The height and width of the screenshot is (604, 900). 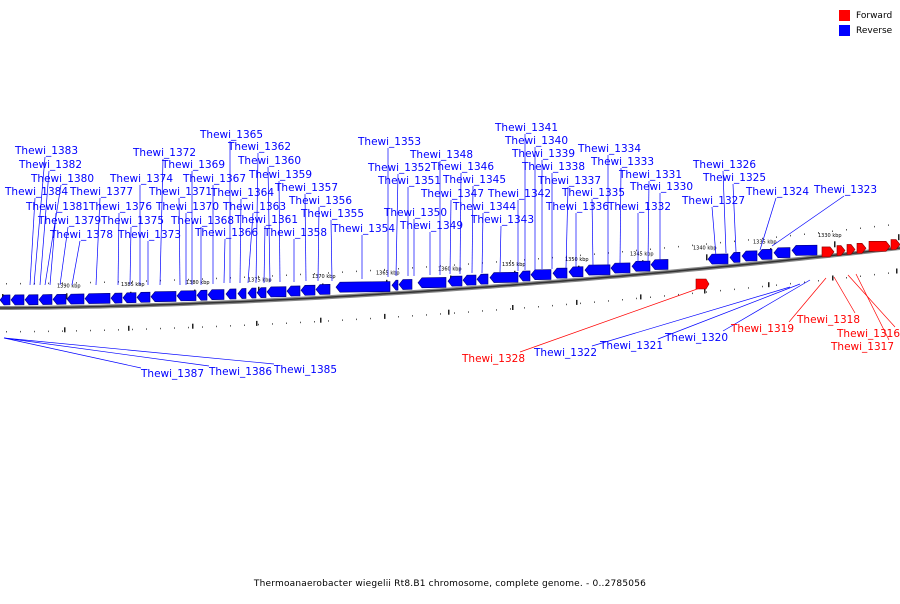 I want to click on gene-label: Thewi_1341, so click(x=526, y=128).